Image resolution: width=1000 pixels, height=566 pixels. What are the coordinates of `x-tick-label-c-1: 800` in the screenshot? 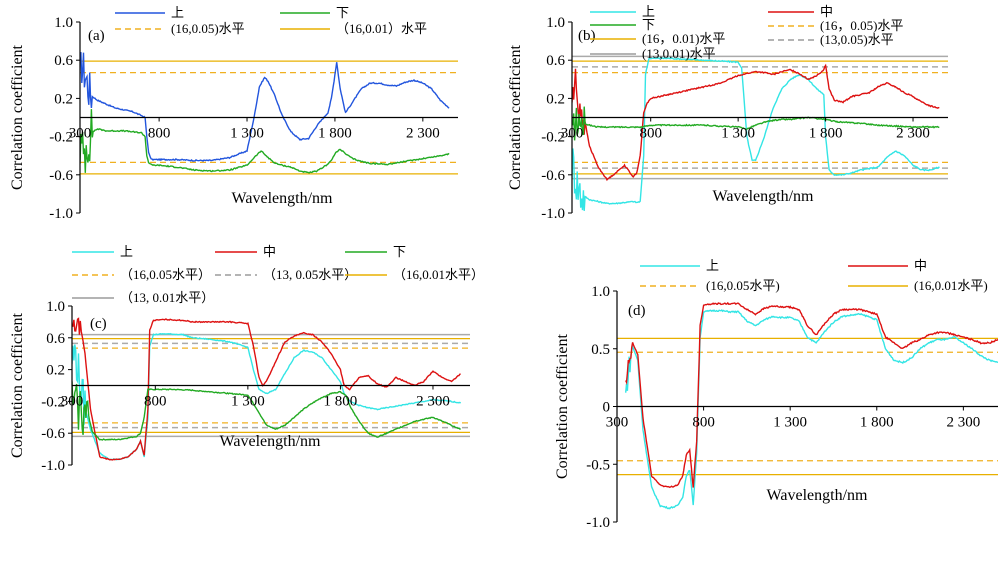 It's located at (155, 402).